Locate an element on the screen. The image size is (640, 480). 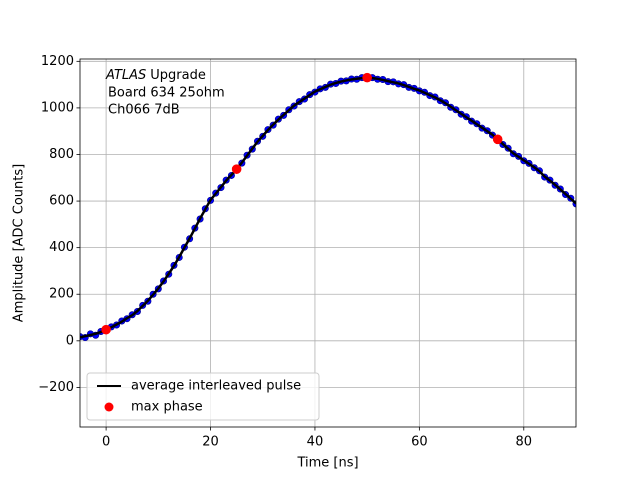
annotation-line: Board 634 25ohm is located at coordinates (166, 93).